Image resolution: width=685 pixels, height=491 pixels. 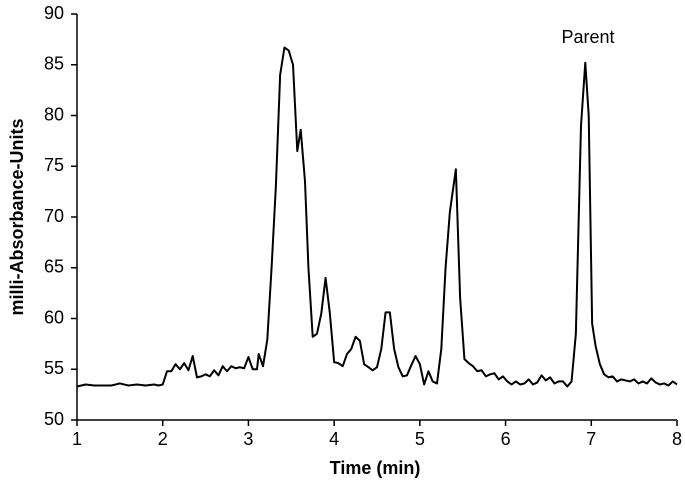 I want to click on x-tick-label: 7, so click(x=591, y=439).